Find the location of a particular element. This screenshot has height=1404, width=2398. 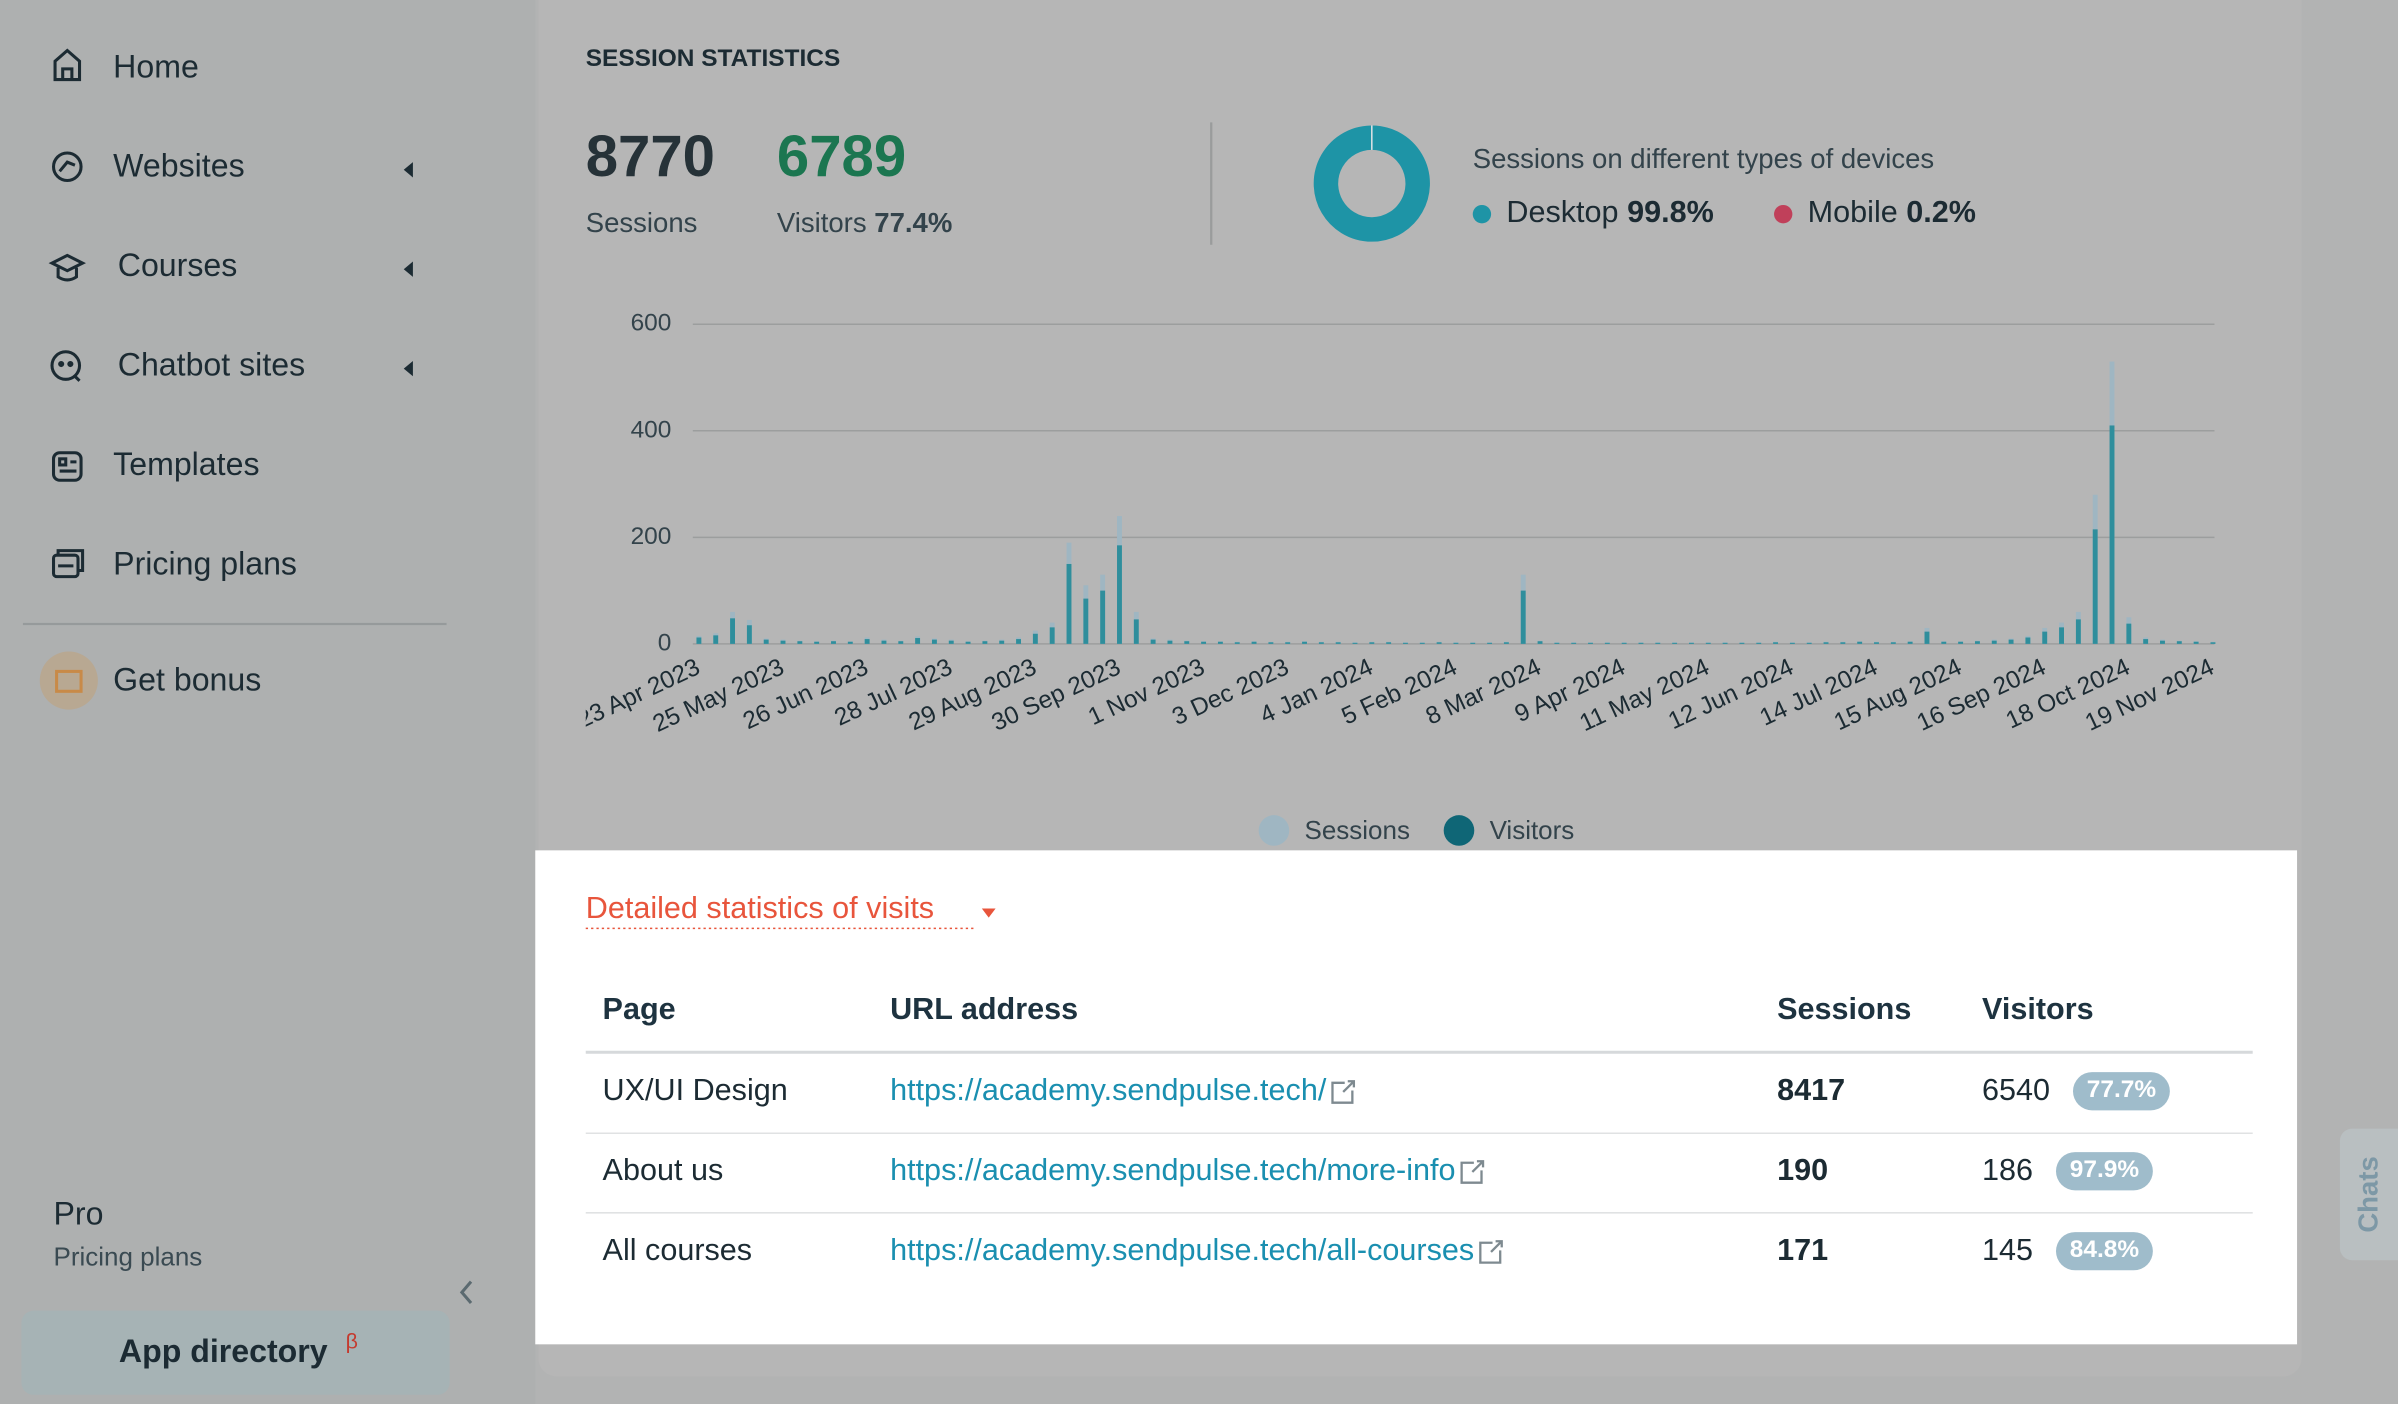

url-link: https://academy.sendpulse.tech/more-info is located at coordinates (1172, 1170).